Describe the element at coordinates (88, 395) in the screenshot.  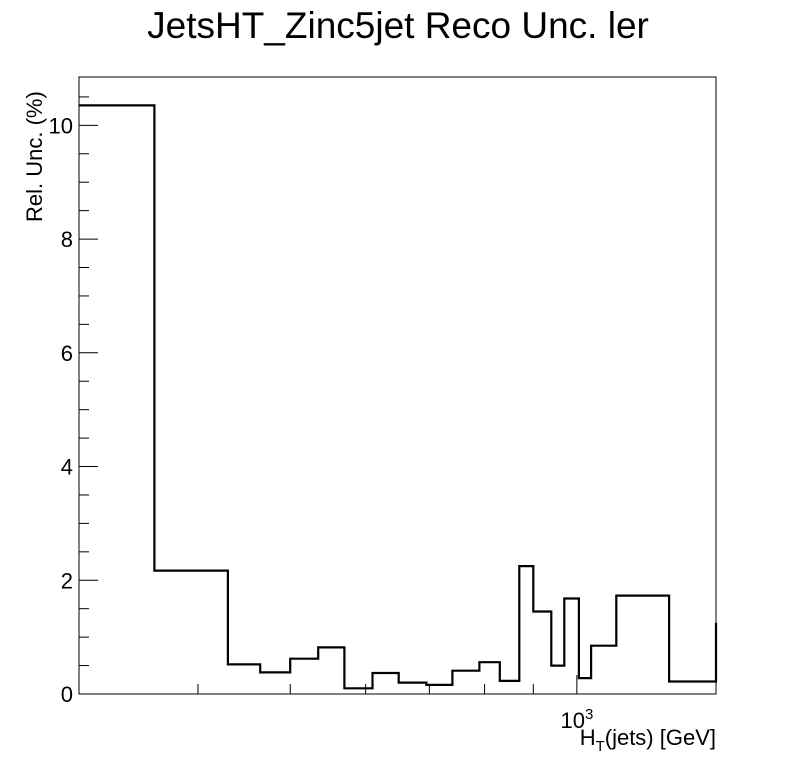
I see `y-axis-ticks` at that location.